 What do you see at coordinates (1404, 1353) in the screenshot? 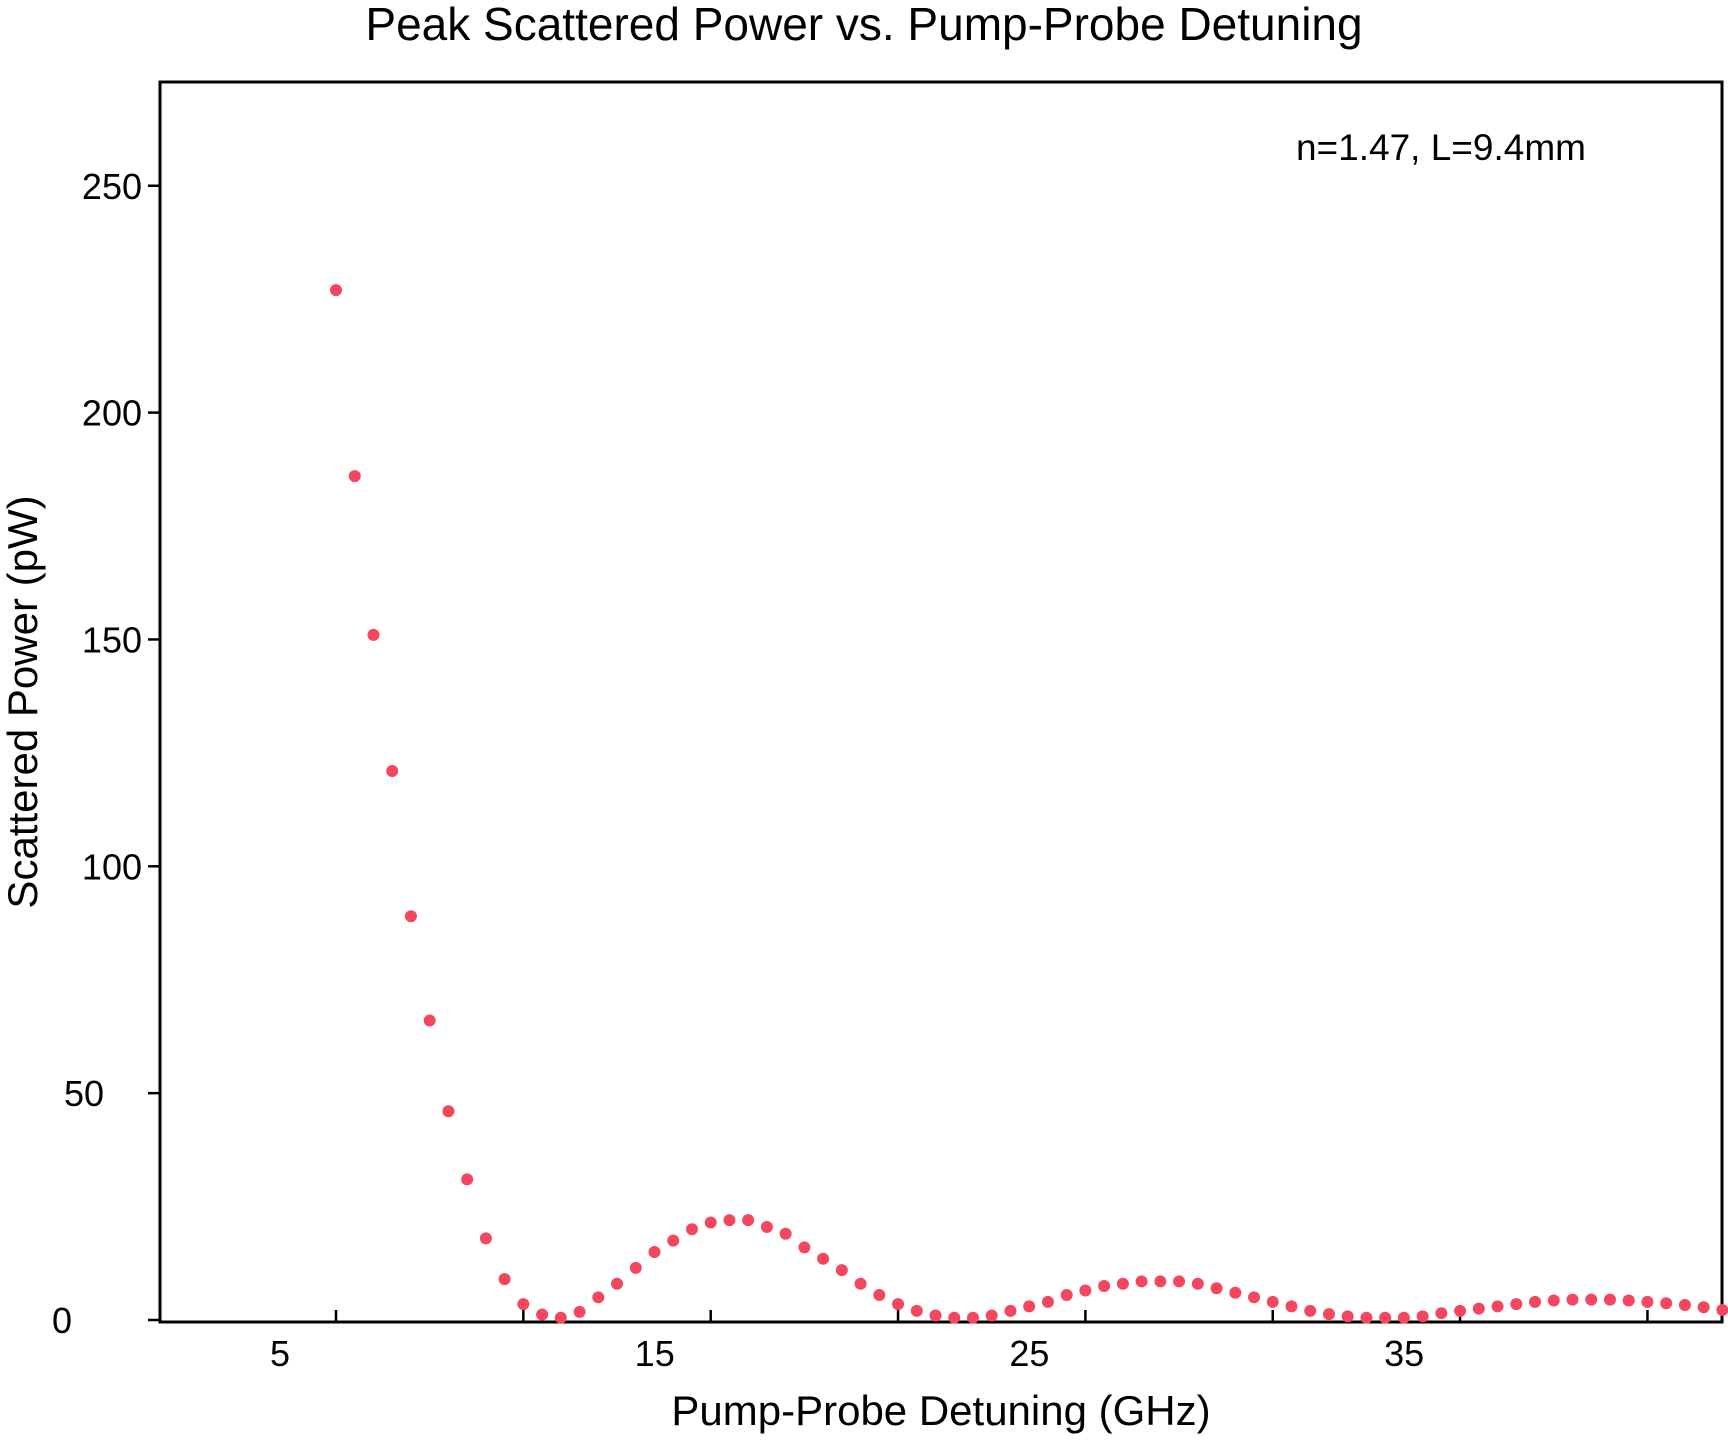
I see `x-tick-label: 35` at bounding box center [1404, 1353].